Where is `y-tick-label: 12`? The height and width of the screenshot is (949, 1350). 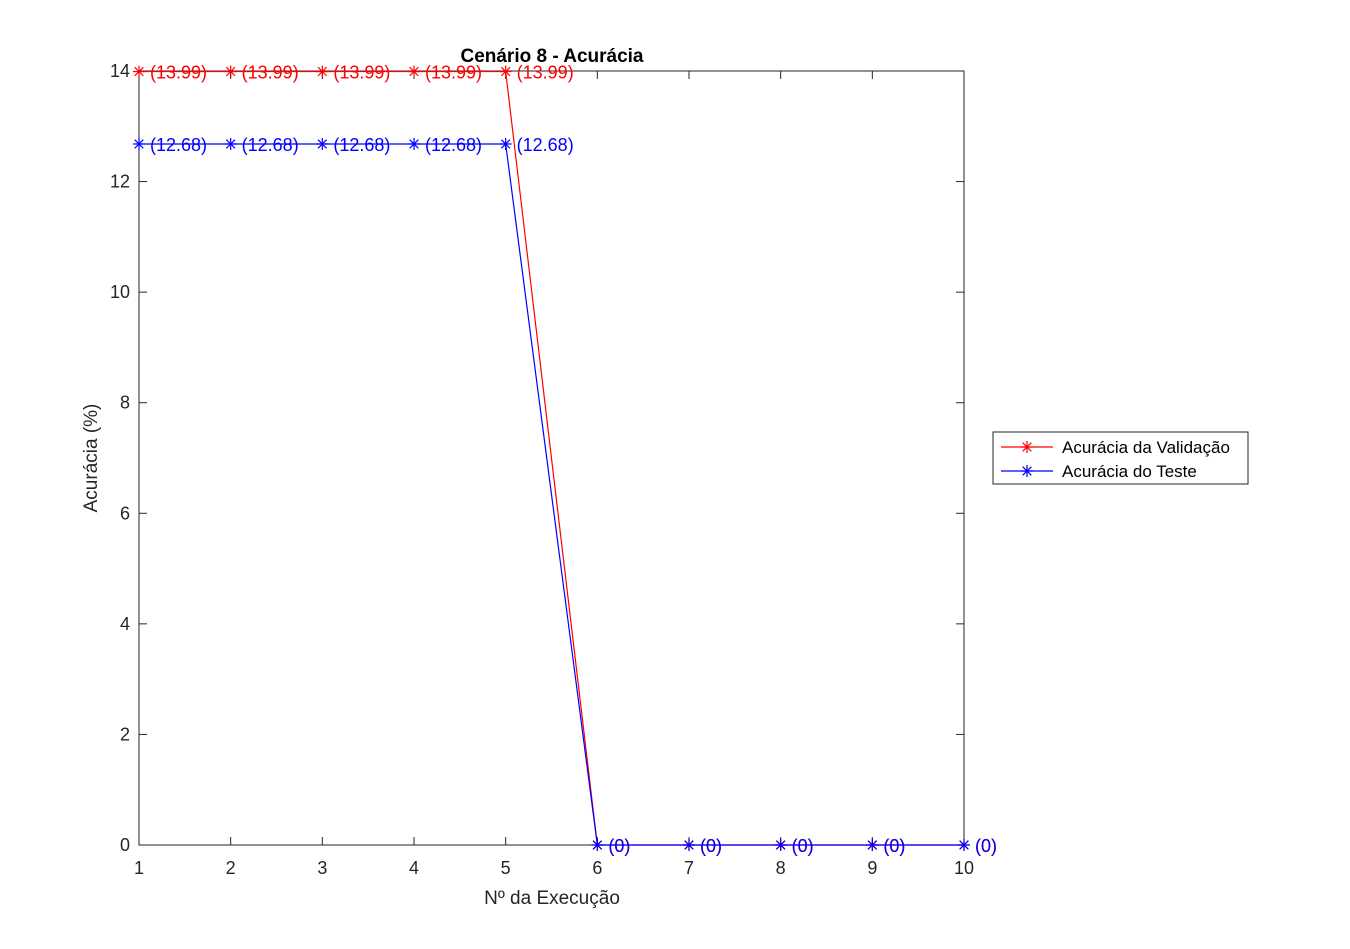 y-tick-label: 12 is located at coordinates (120, 182).